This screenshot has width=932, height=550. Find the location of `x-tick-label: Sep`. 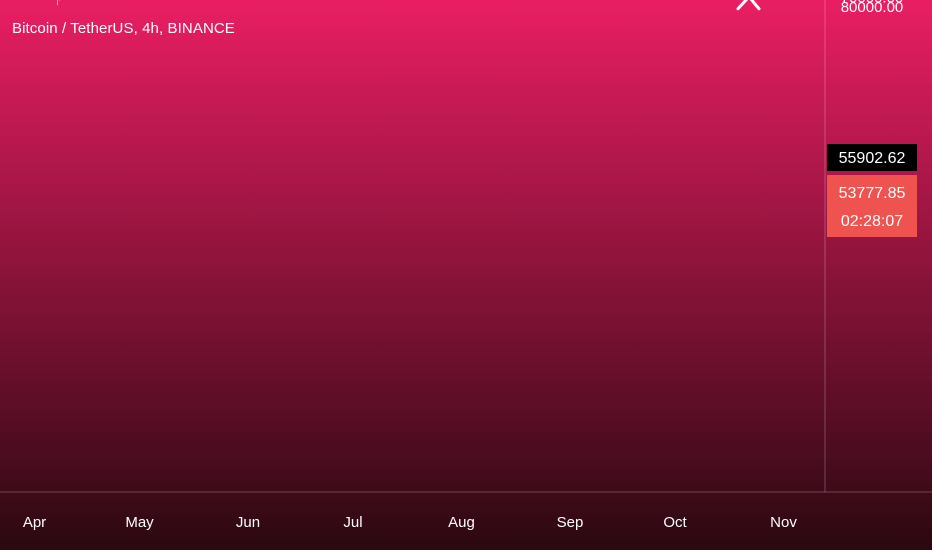

x-tick-label: Sep is located at coordinates (570, 522).